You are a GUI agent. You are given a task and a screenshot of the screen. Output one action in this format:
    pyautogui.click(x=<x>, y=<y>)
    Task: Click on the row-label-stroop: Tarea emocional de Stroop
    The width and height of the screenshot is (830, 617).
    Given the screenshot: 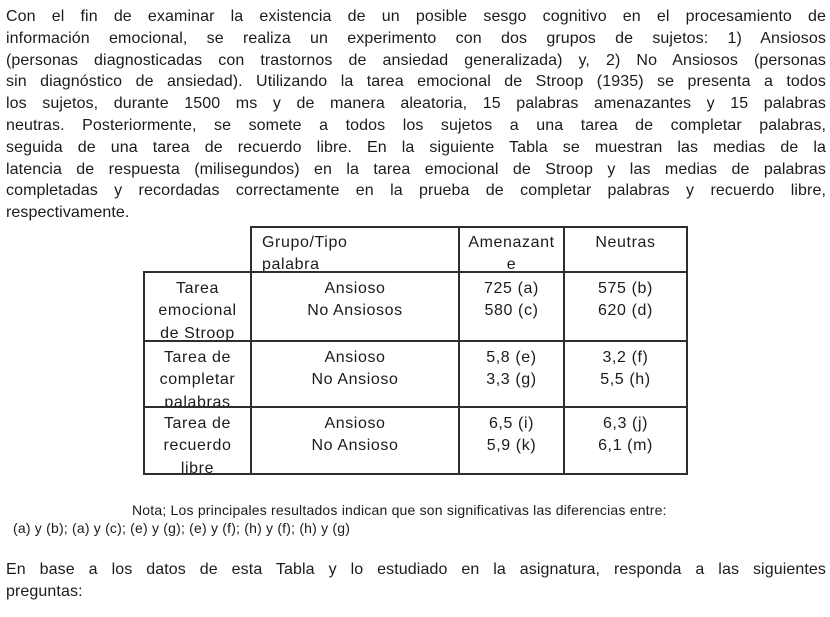 What is the action you would take?
    pyautogui.click(x=196, y=305)
    